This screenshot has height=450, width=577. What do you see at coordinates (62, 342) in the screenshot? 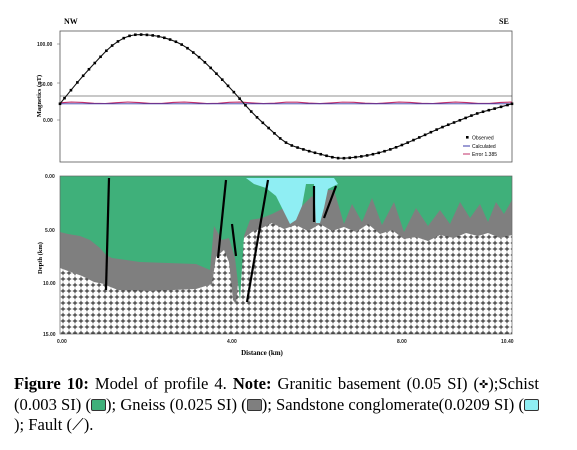
I see `distance-xtick-0: 0.00` at bounding box center [62, 342].